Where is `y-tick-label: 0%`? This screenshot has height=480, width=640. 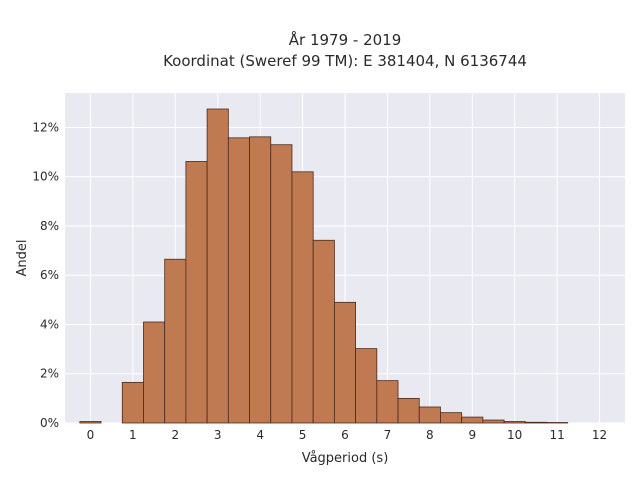
y-tick-label: 0% is located at coordinates (49, 423).